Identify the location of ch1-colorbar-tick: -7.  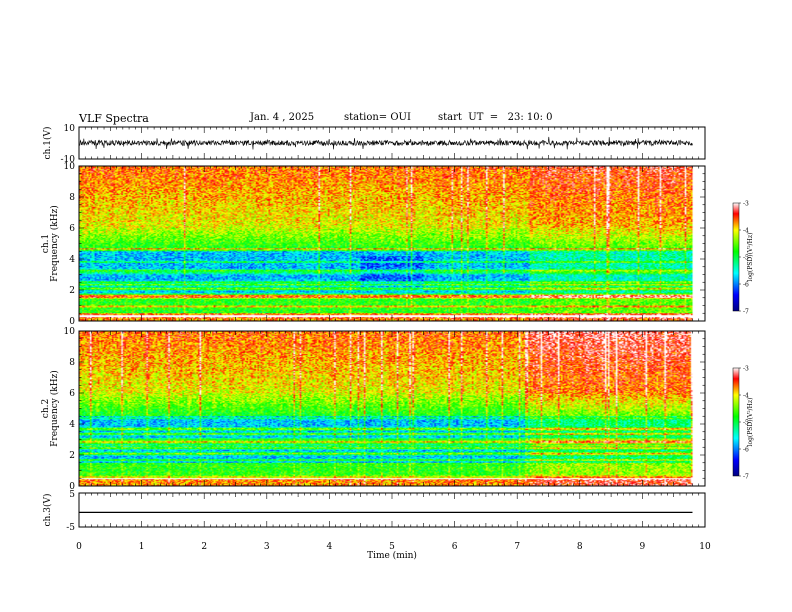
(746, 312).